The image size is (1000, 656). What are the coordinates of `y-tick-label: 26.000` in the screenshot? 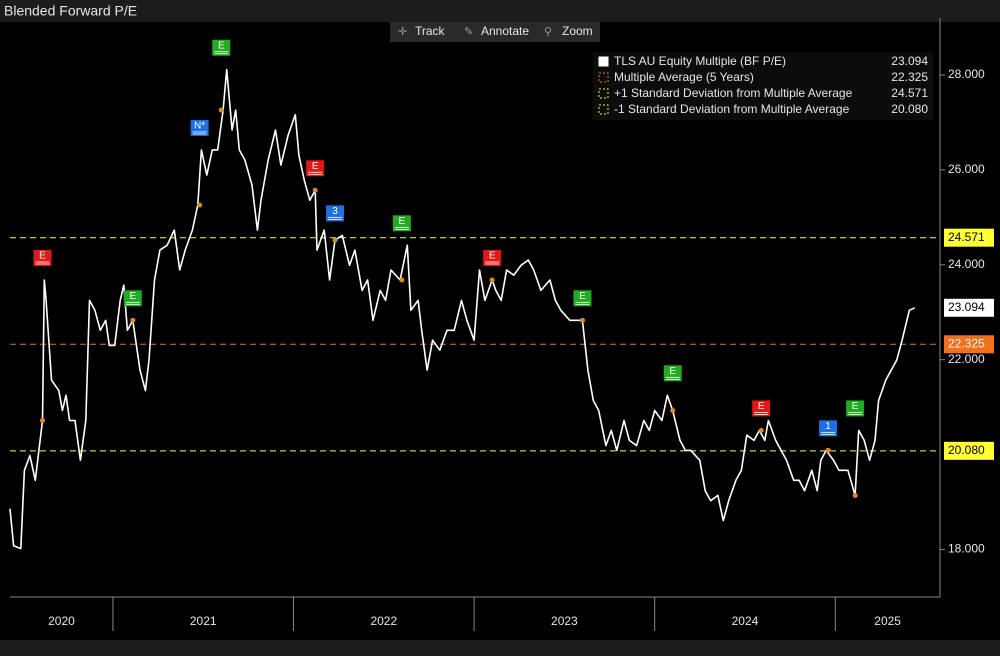 It's located at (966, 169).